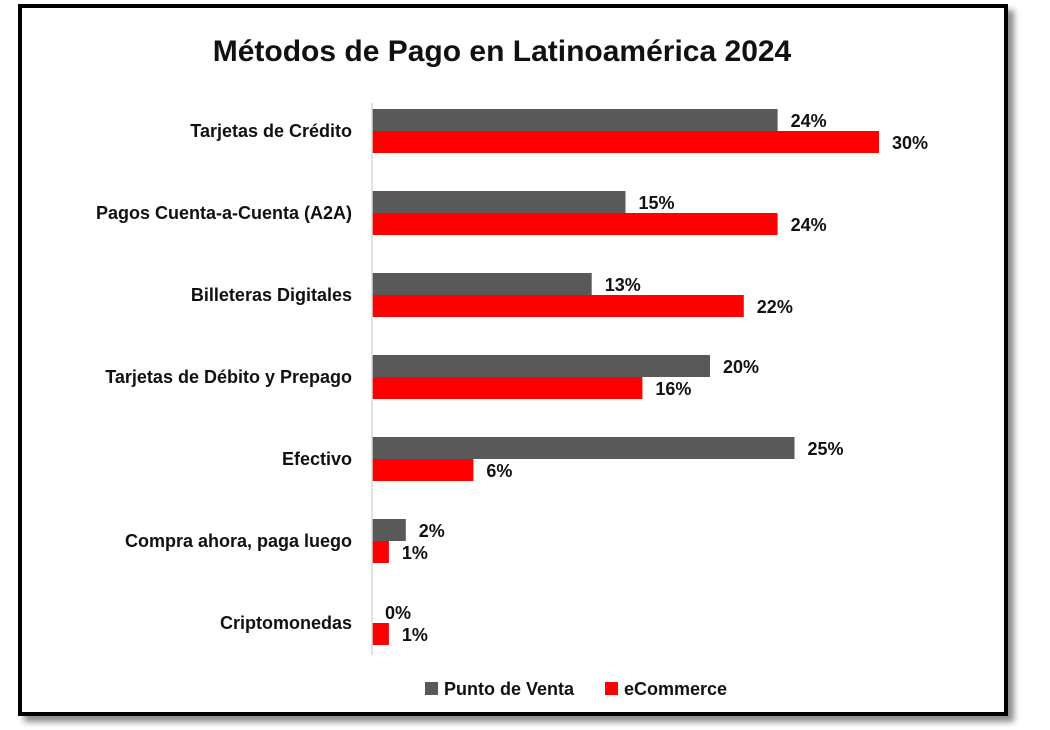  What do you see at coordinates (271, 295) in the screenshot?
I see `category-label-billeteras-digitales: Billeteras Digitales` at bounding box center [271, 295].